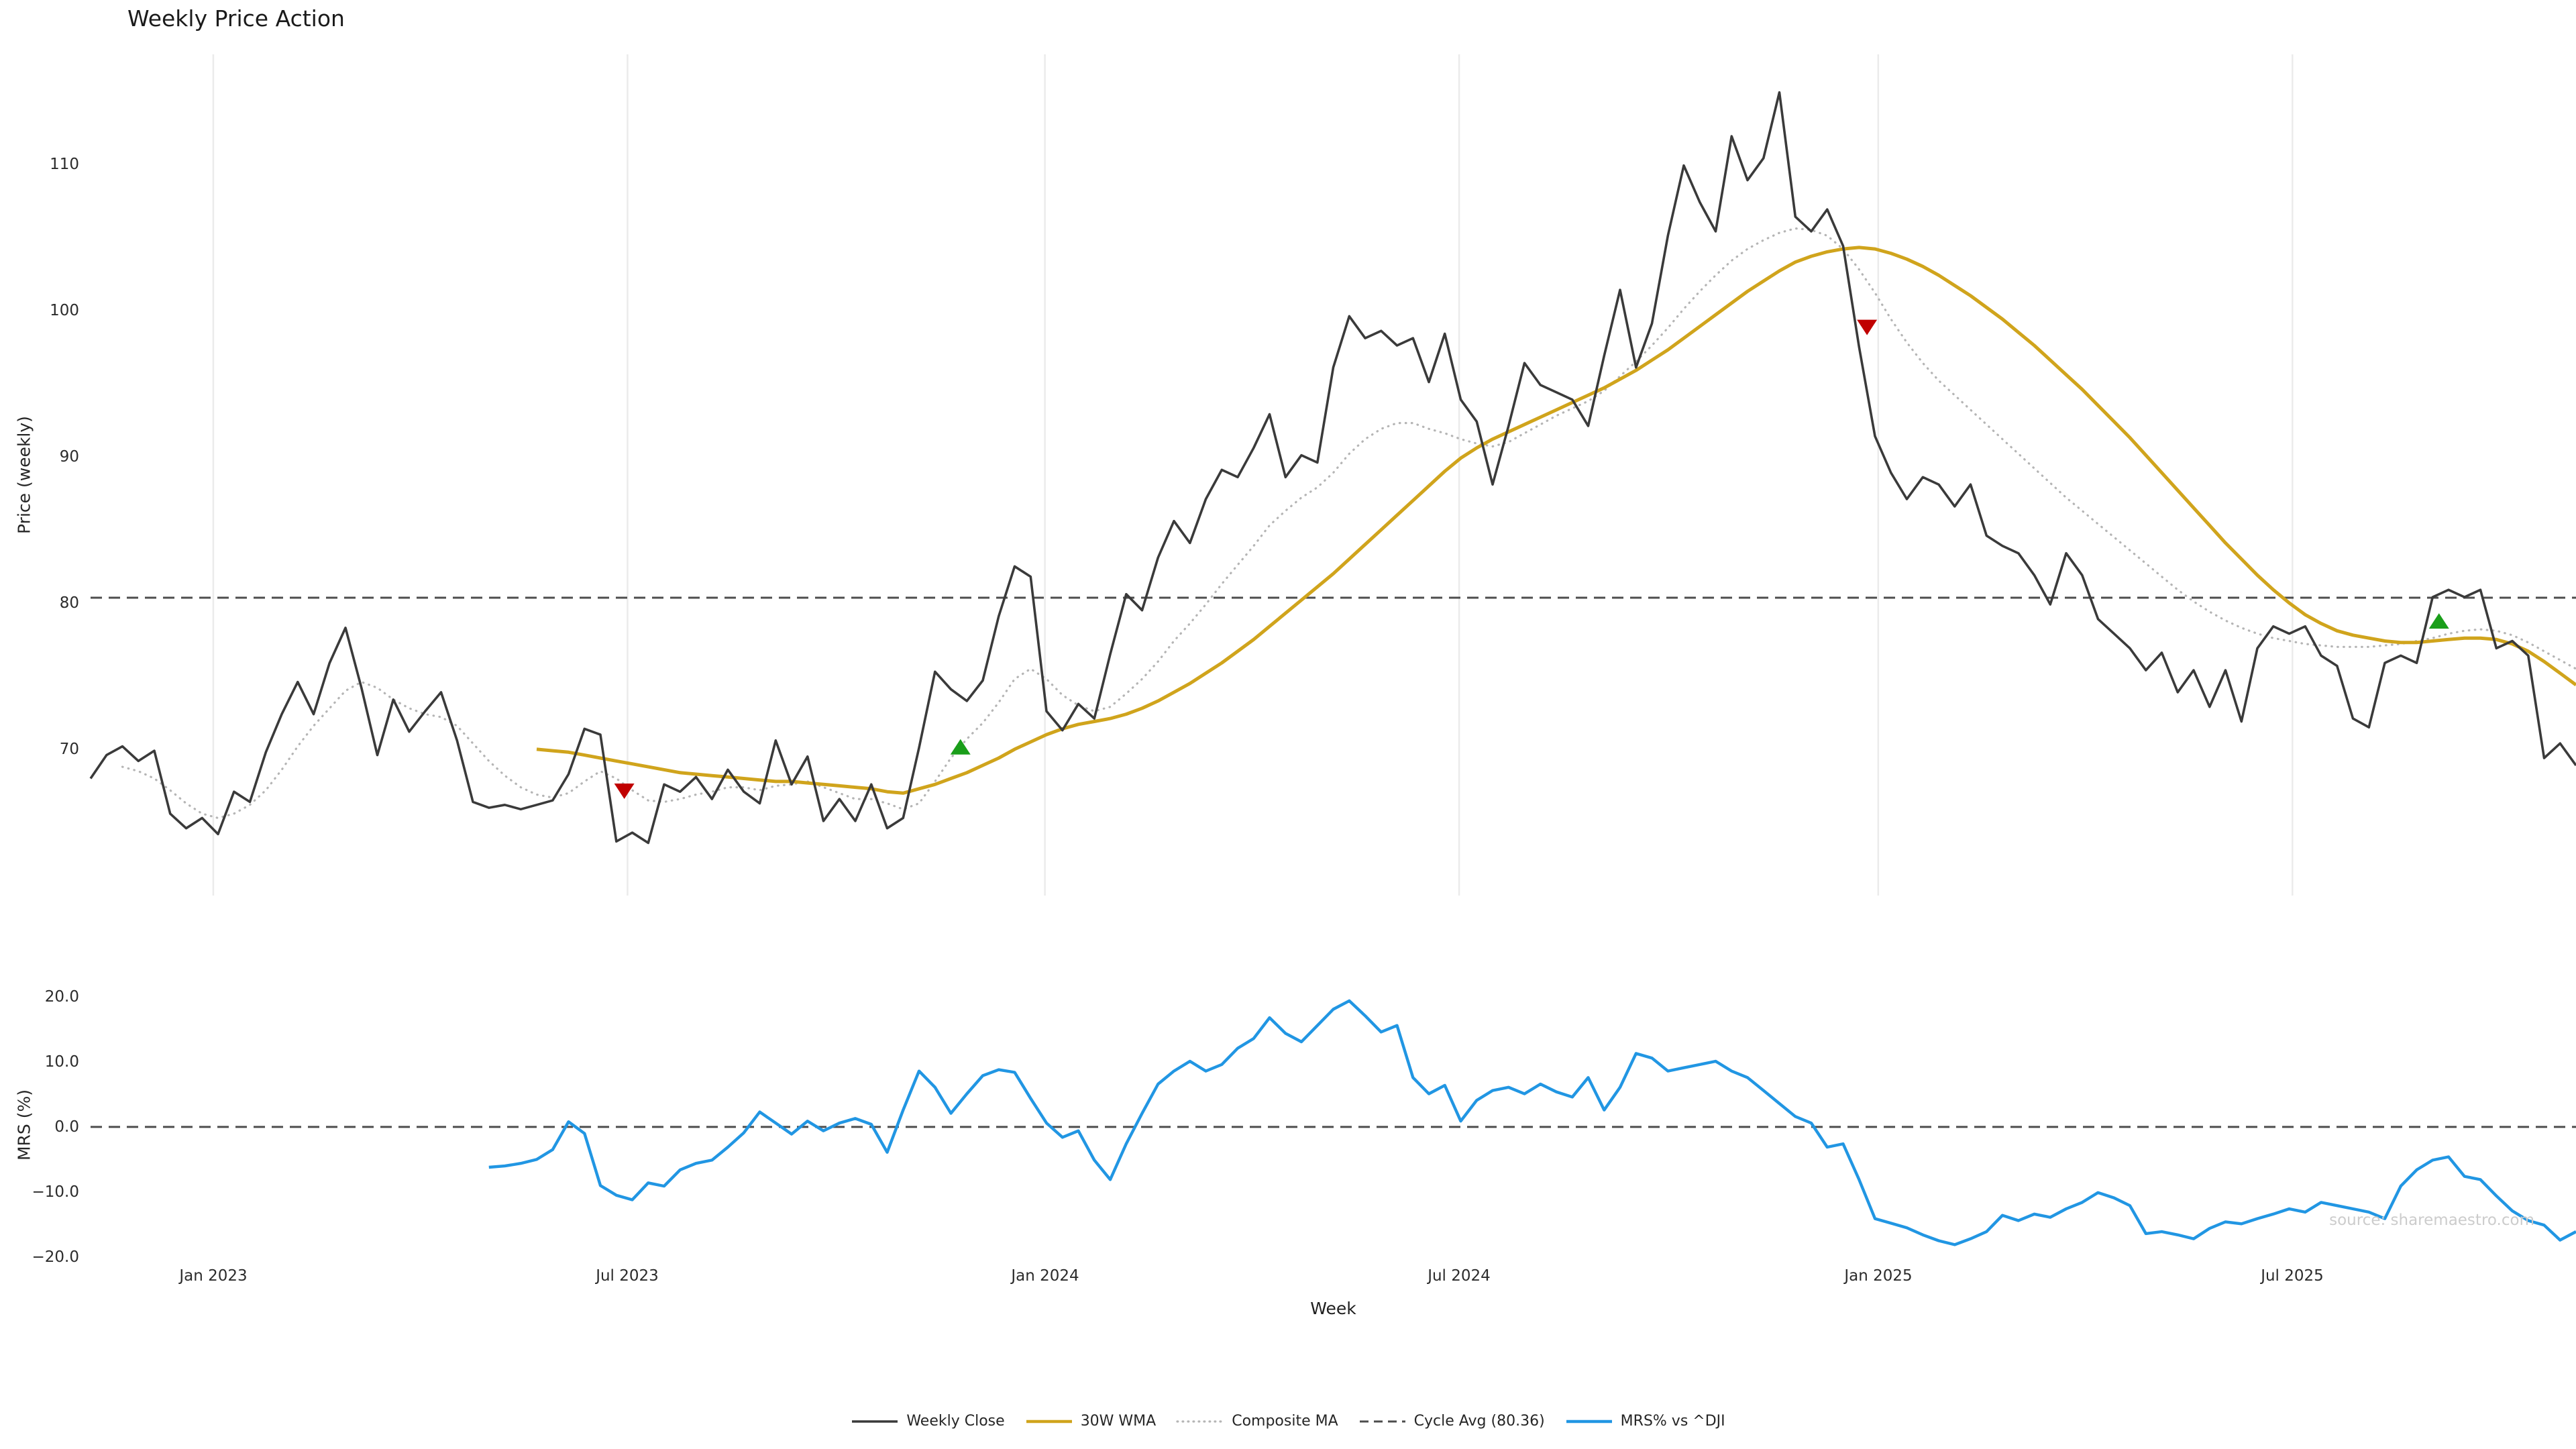 The image size is (2576, 1449). What do you see at coordinates (2431, 1220) in the screenshot?
I see `source-watermark: source: sharemaestro.com` at bounding box center [2431, 1220].